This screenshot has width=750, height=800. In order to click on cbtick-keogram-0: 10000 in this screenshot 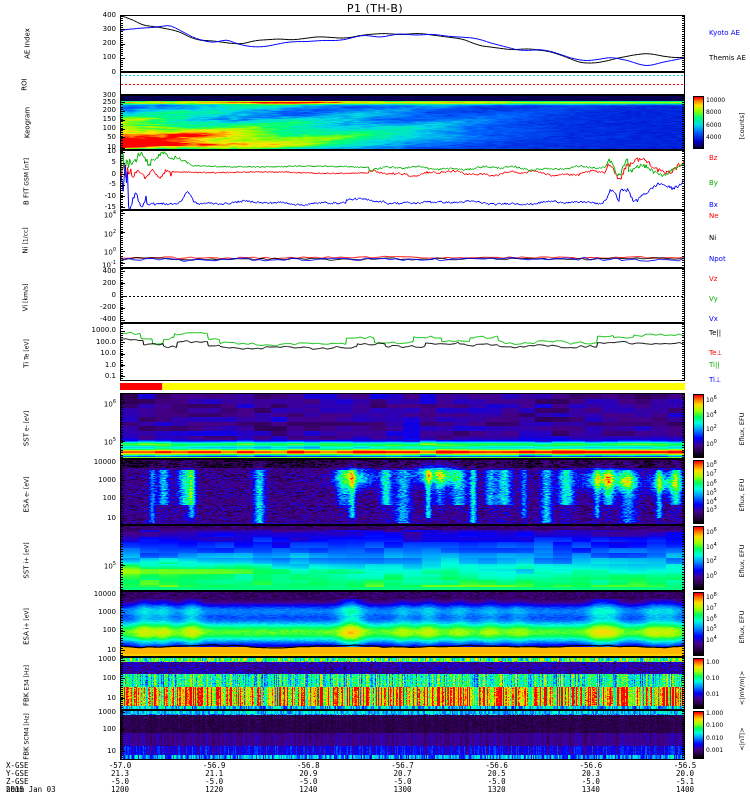, I will do `click(716, 101)`.